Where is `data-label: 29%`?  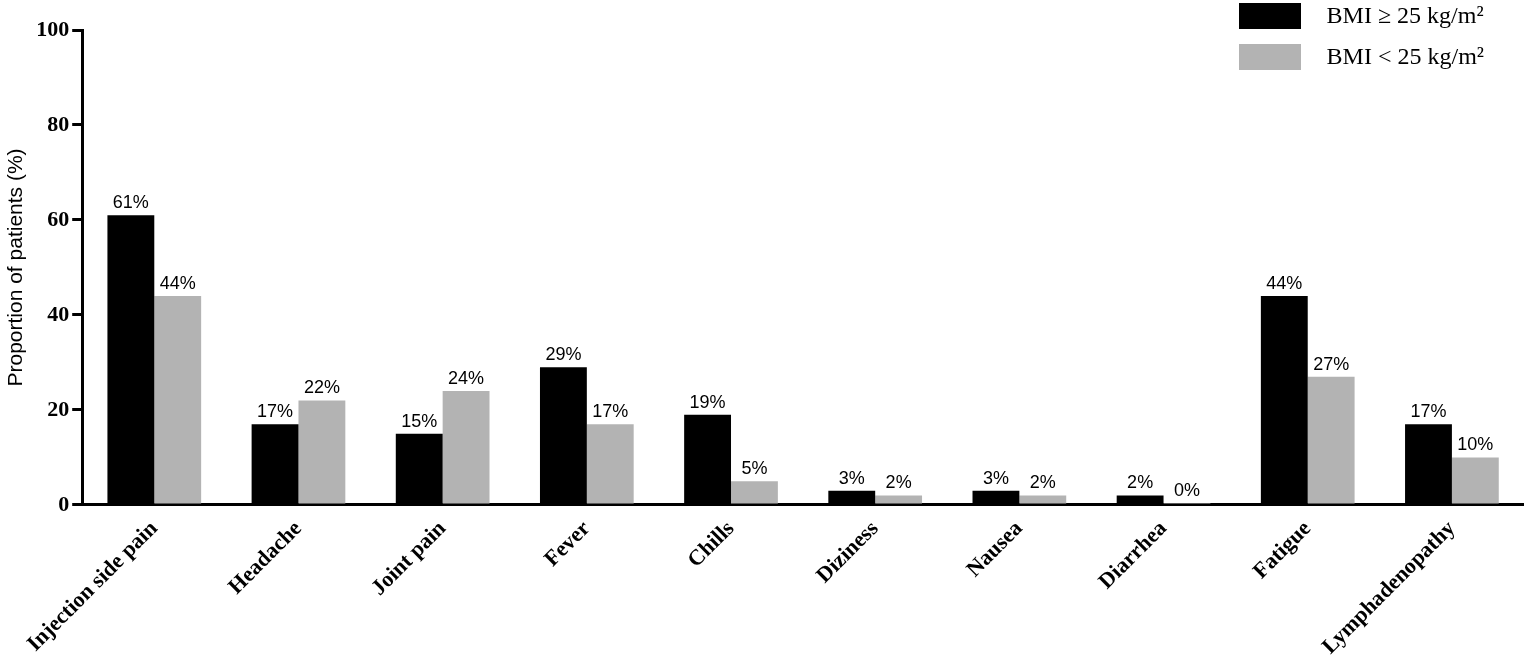 data-label: 29% is located at coordinates (563, 354).